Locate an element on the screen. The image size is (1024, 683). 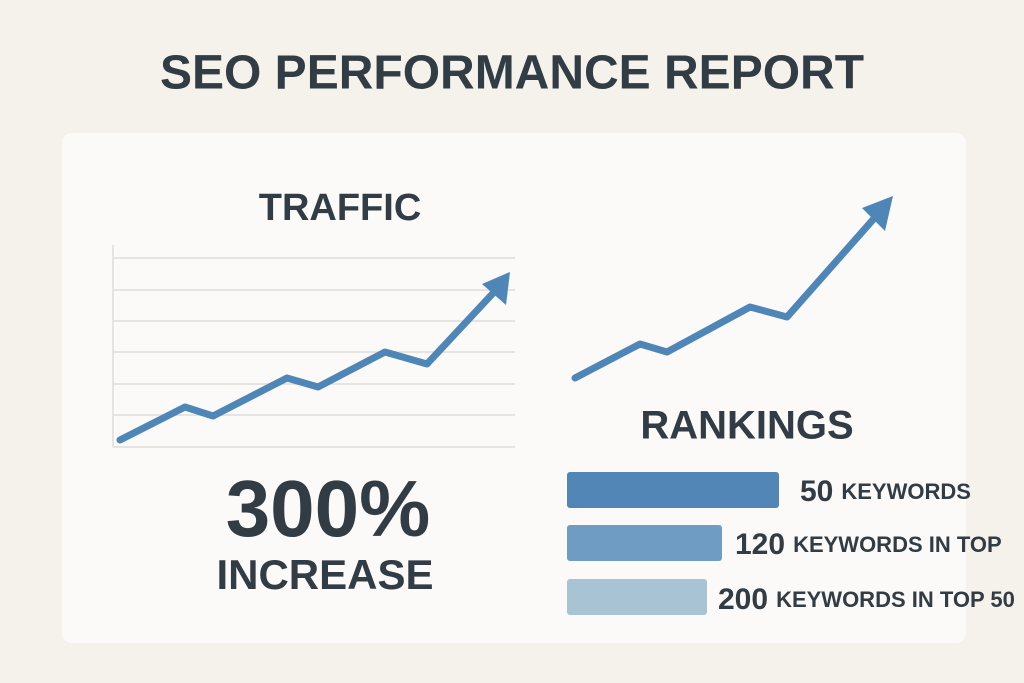
ranking-count: 120 is located at coordinates (760, 544).